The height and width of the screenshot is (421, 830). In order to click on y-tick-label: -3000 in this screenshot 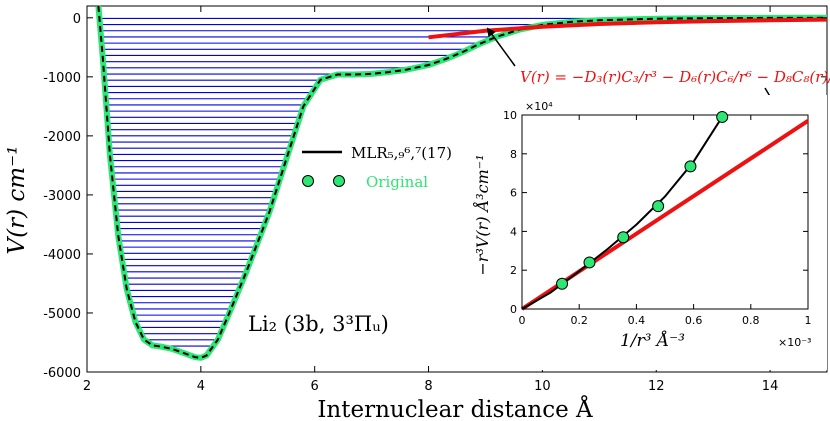, I will do `click(62, 196)`.